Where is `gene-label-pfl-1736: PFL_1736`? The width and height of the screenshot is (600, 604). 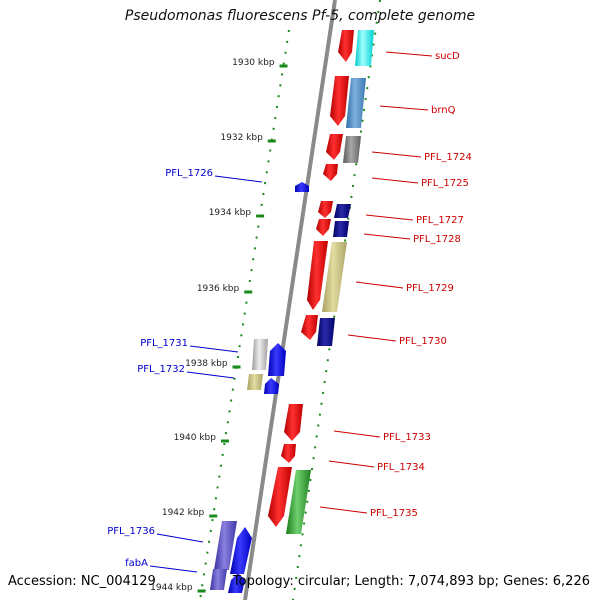 gene-label-pfl-1736: PFL_1736 is located at coordinates (131, 531).